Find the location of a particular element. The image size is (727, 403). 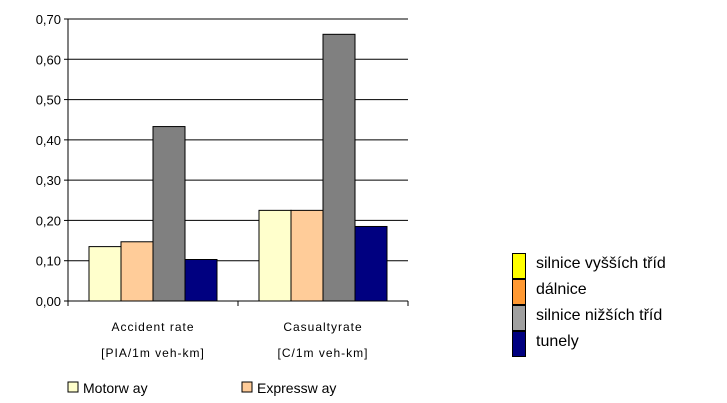

overlay-legend-label: silnice nižších tříd is located at coordinates (599, 315).